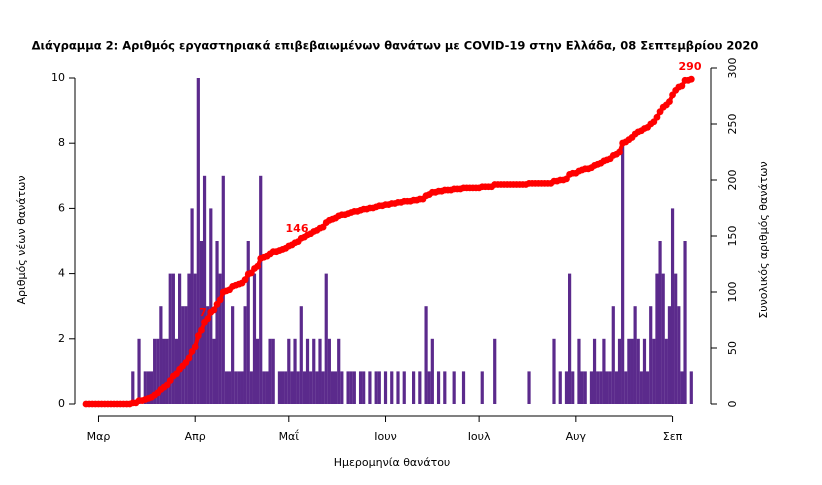  Describe the element at coordinates (732, 180) in the screenshot. I see `y2-tick-label: 200` at that location.